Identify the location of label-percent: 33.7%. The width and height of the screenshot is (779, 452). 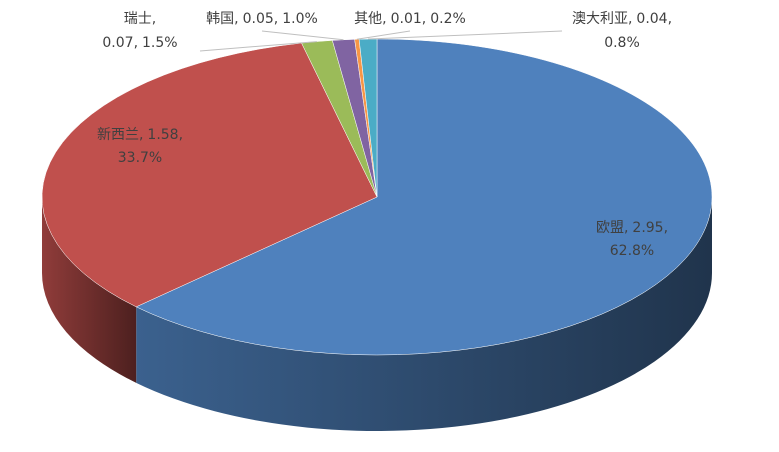
(140, 158).